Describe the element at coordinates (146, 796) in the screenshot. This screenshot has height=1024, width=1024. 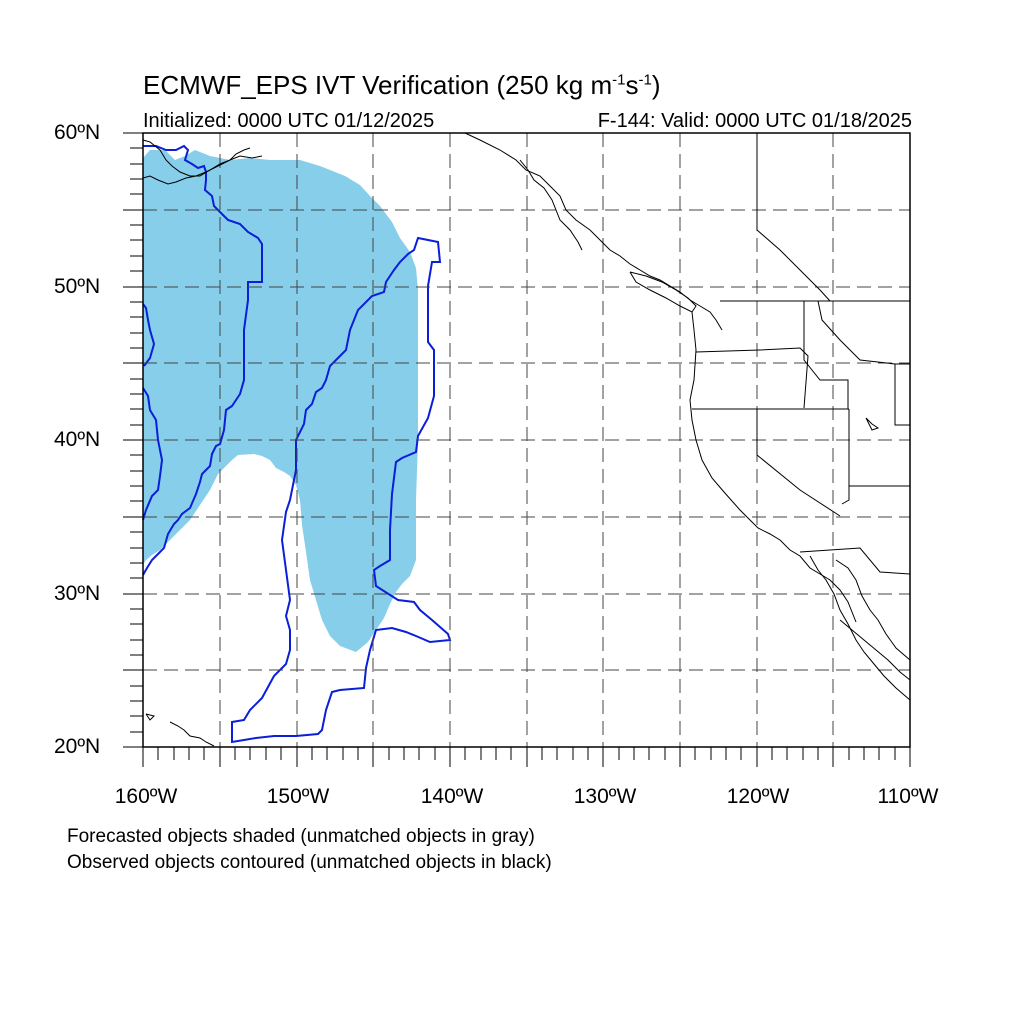
I see `lon-label-160w: 160ºW` at that location.